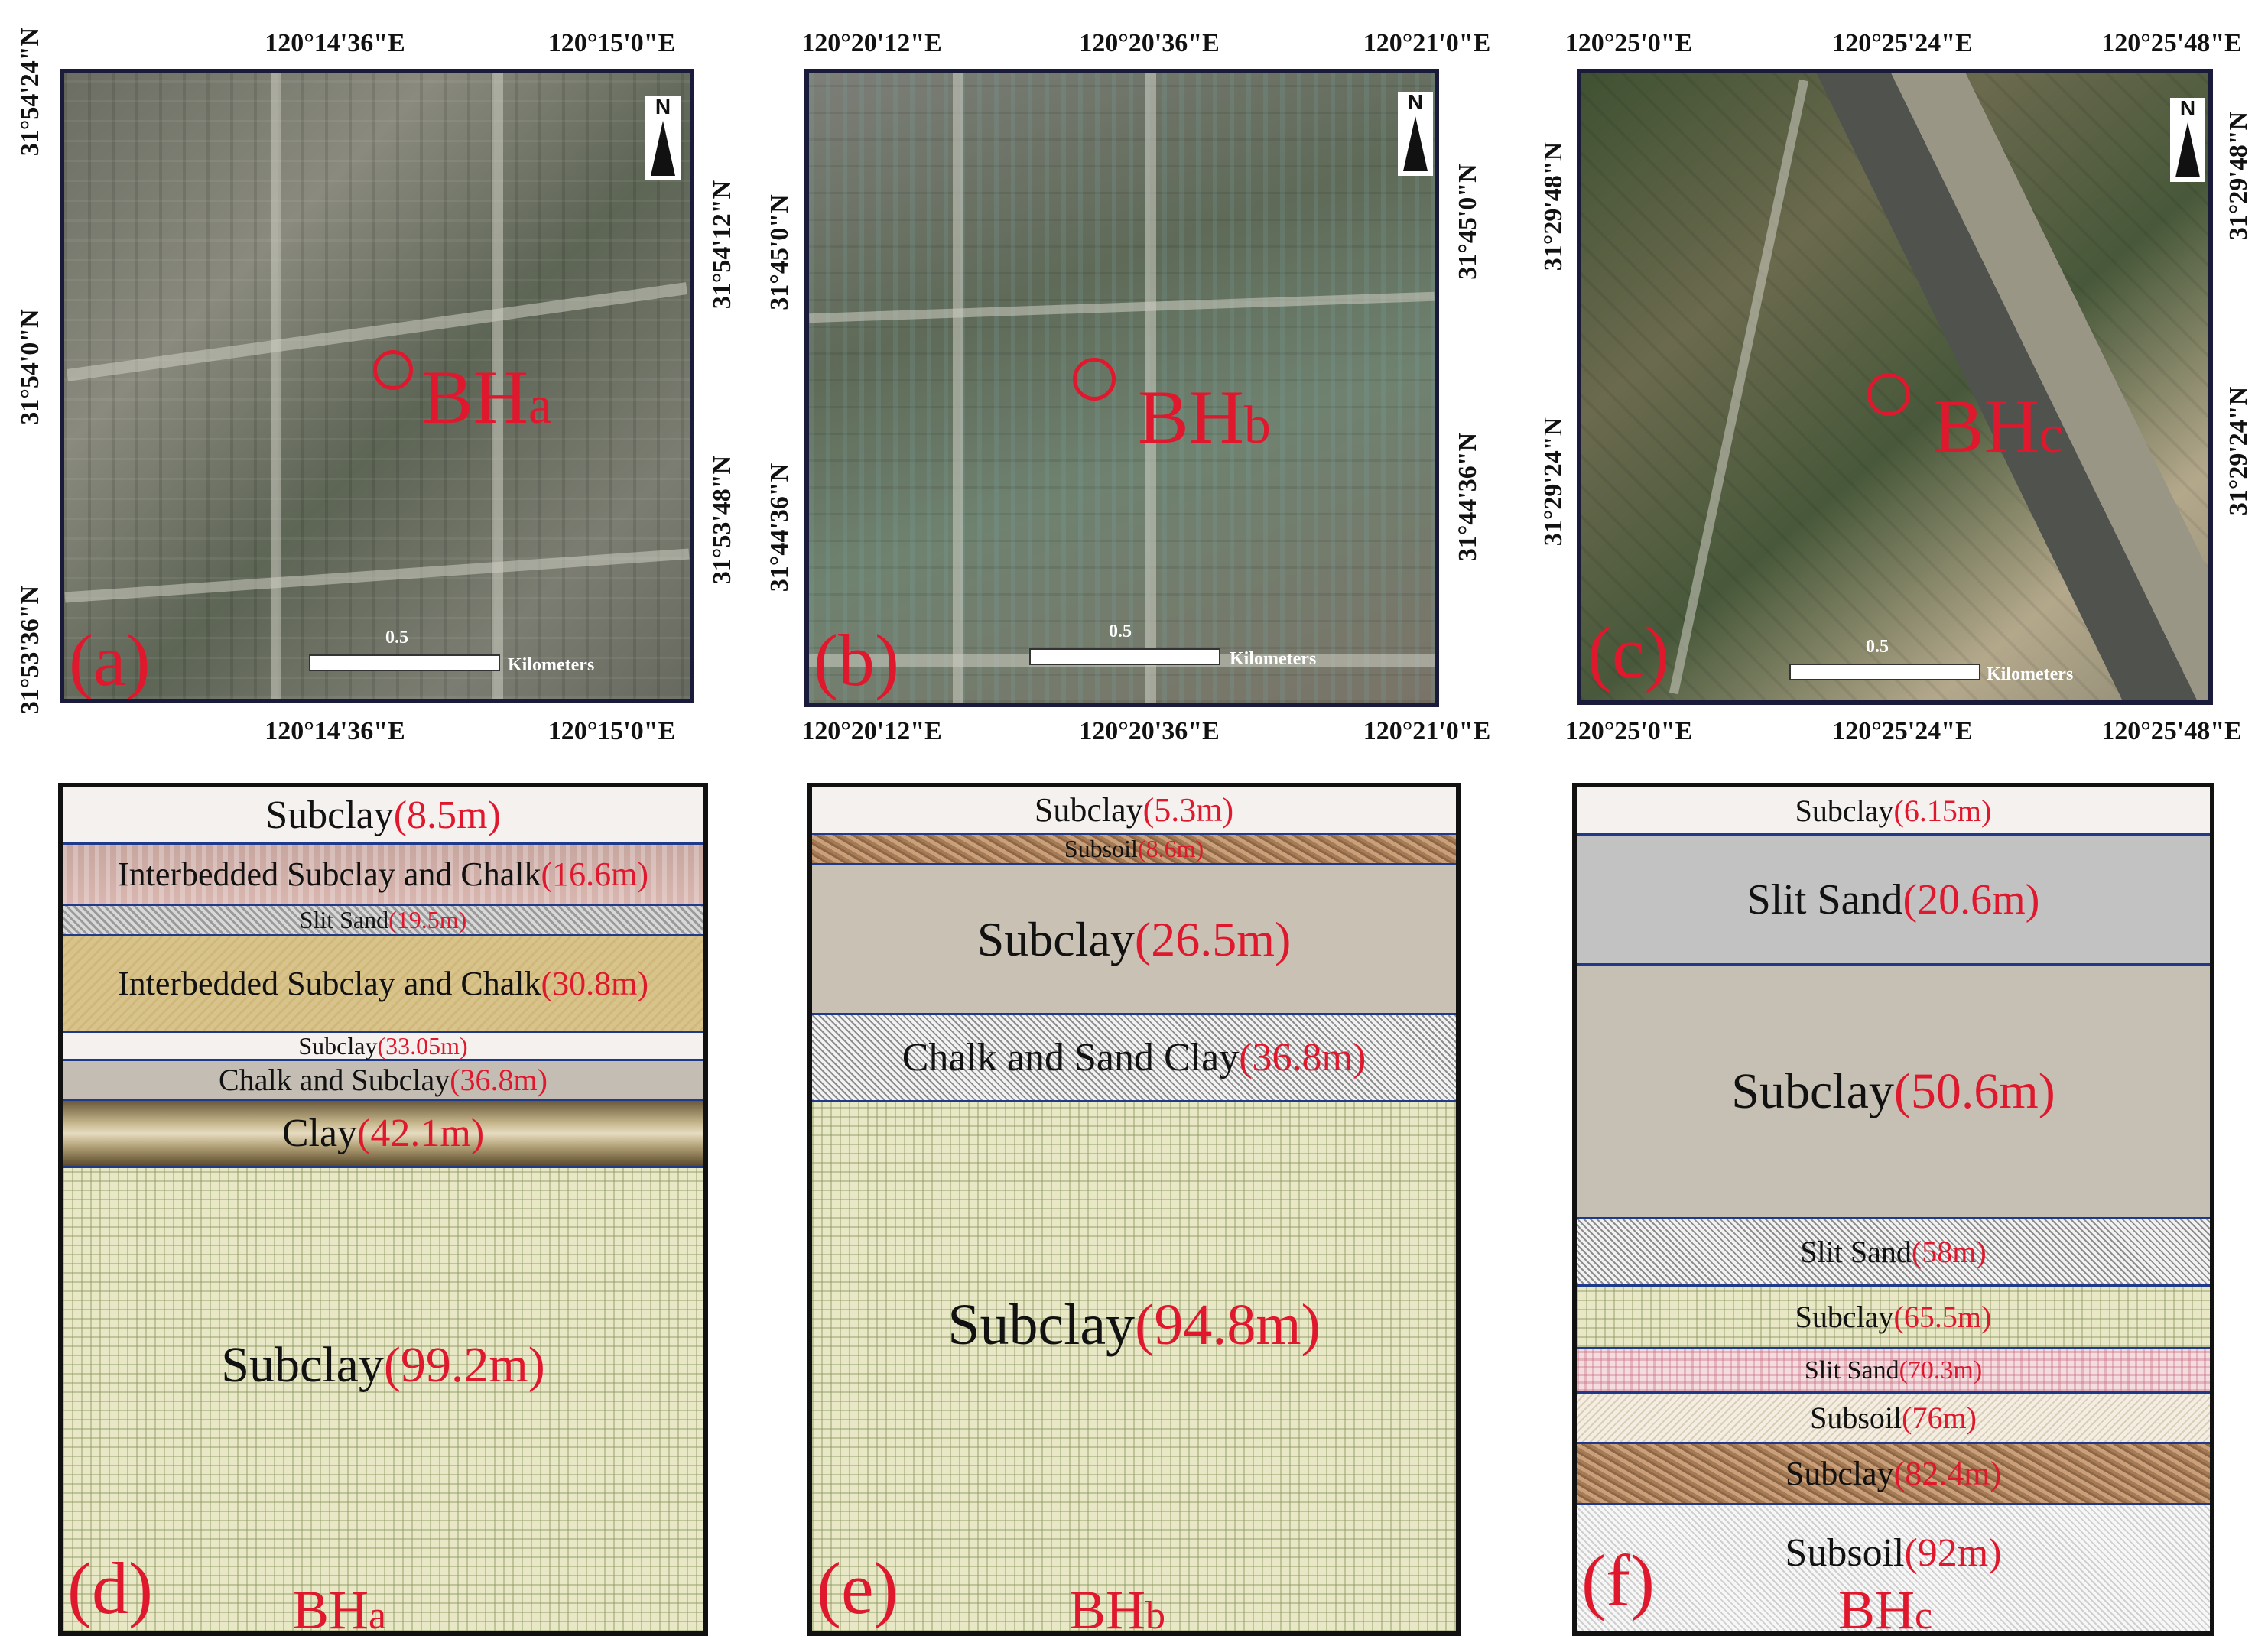 This screenshot has height=1649, width=2268. What do you see at coordinates (2171, 731) in the screenshot?
I see `map-c-bottom-lon-3: 120°25'48"E` at bounding box center [2171, 731].